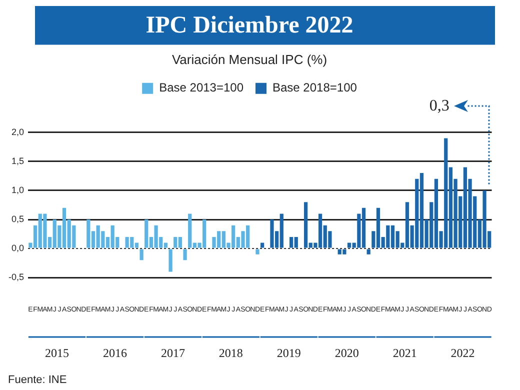 The height and width of the screenshot is (390, 520). Describe the element at coordinates (18, 189) in the screenshot. I see `y-tick-label: 1,0` at that location.